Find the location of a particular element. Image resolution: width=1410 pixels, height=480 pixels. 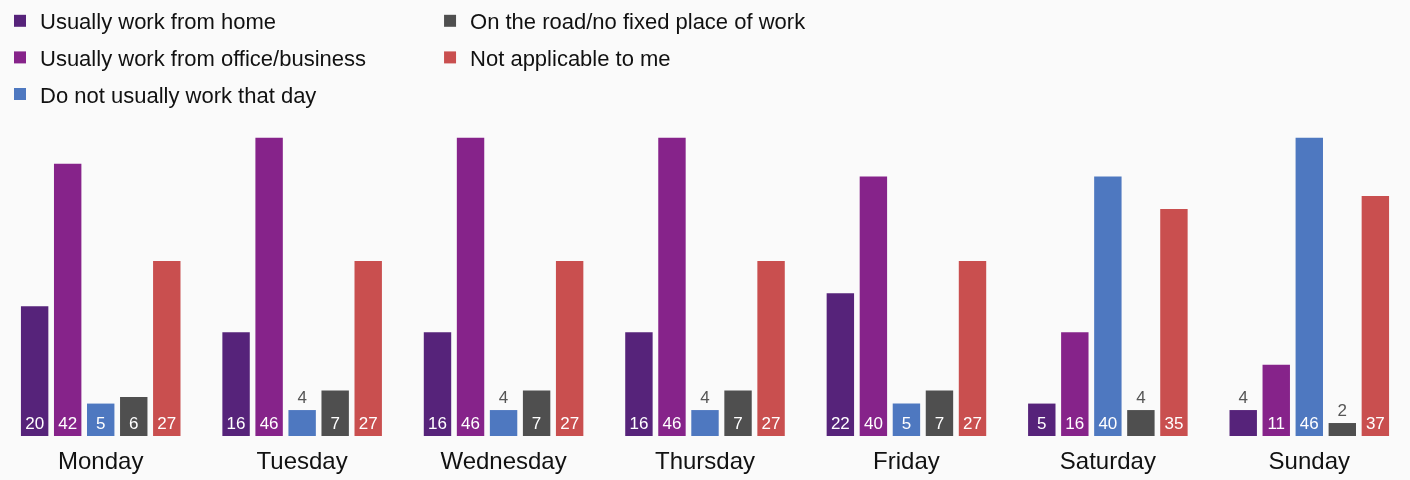

data-label: 37 is located at coordinates (1375, 423).